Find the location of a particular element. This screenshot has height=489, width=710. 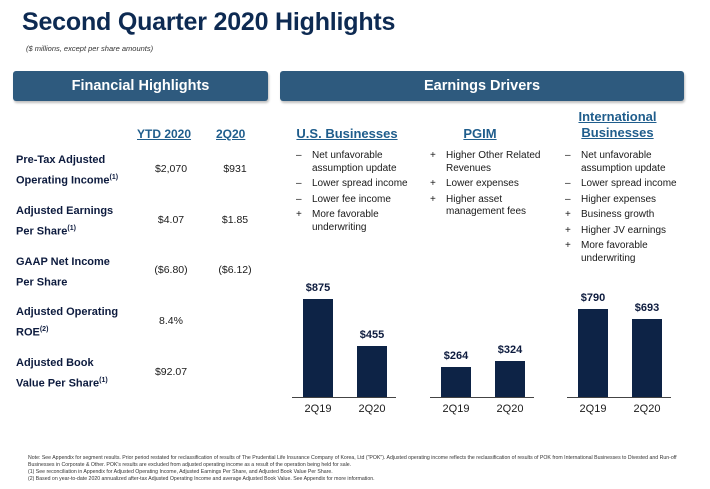

bar-us-2q19 is located at coordinates (318, 348).